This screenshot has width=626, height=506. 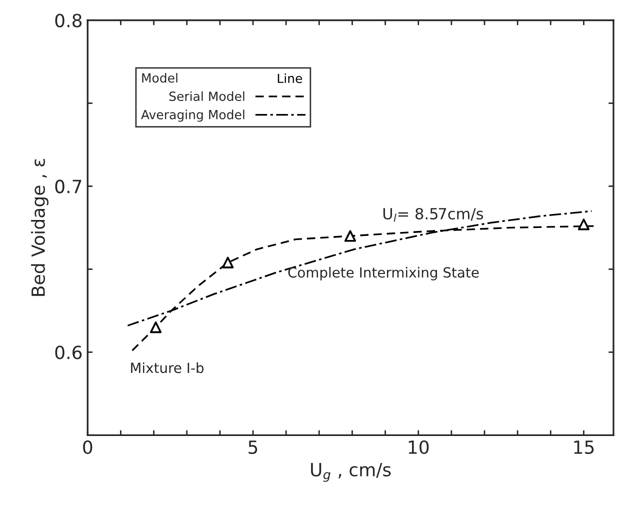 What do you see at coordinates (192, 116) in the screenshot?
I see `legend-label: Averaging Model` at bounding box center [192, 116].